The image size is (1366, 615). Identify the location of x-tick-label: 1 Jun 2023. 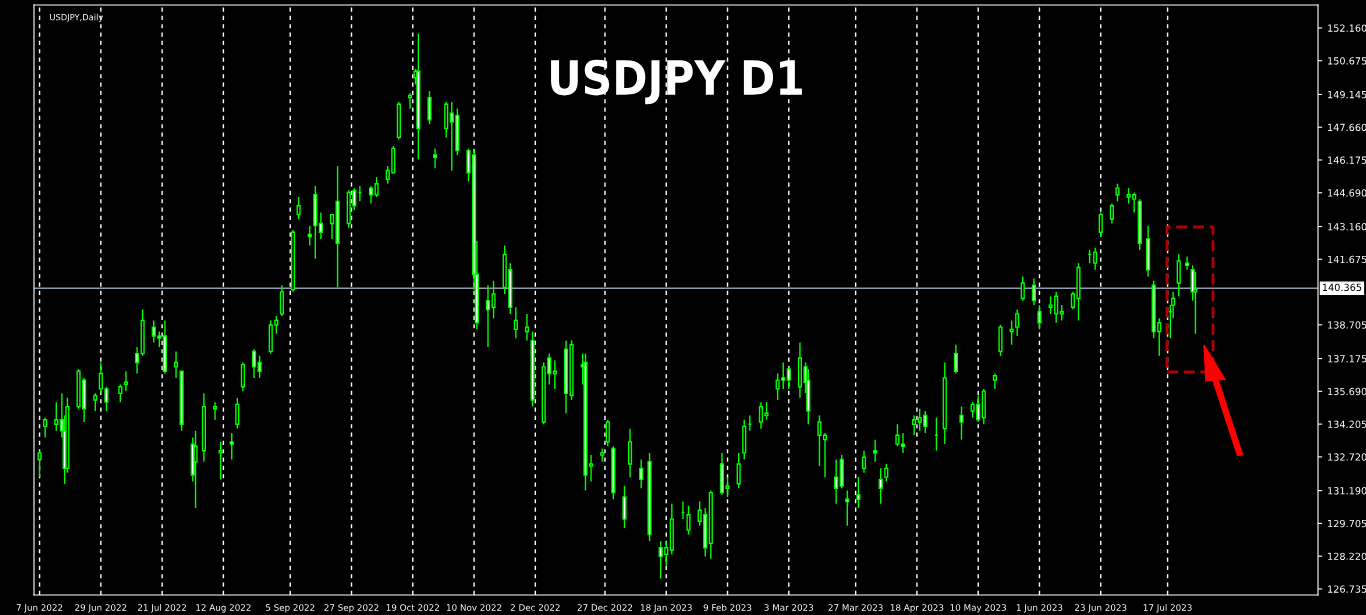
(1039, 608).